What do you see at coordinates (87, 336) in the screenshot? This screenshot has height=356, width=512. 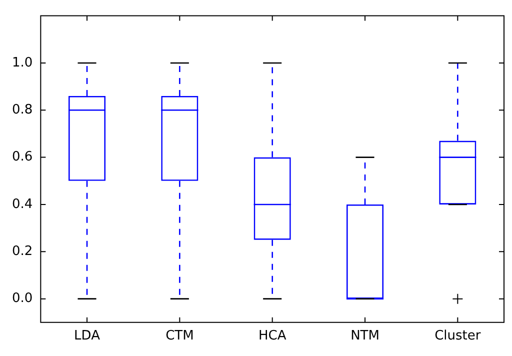 I see `x-tick-label: LDA` at bounding box center [87, 336].